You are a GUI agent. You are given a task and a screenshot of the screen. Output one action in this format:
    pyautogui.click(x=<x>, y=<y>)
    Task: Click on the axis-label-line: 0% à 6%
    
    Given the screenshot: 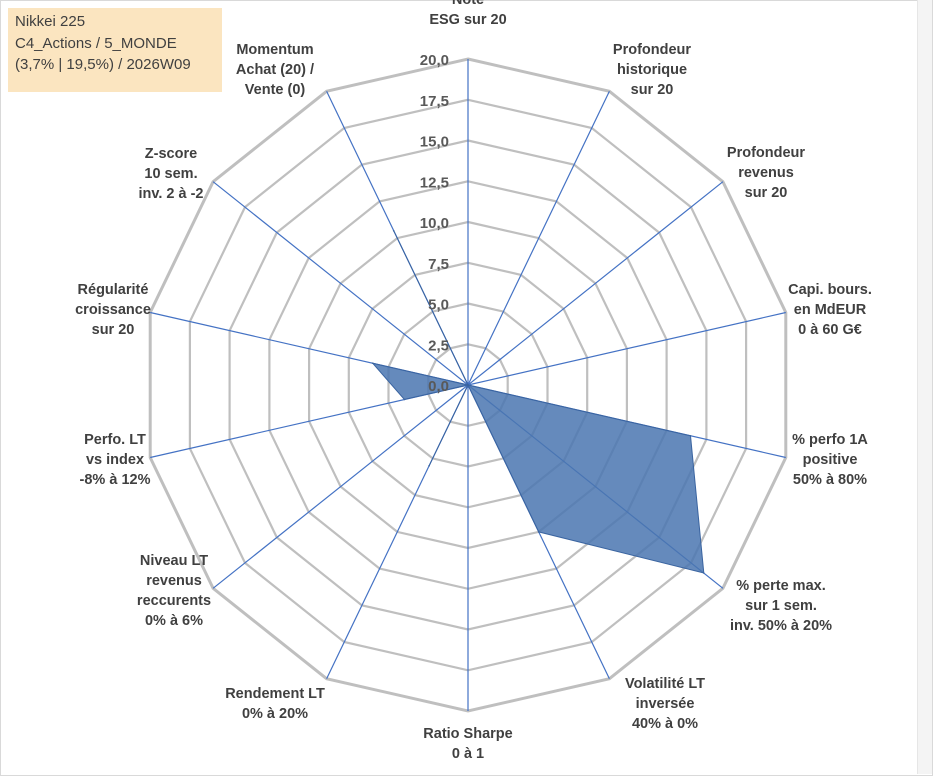 What is the action you would take?
    pyautogui.click(x=174, y=621)
    